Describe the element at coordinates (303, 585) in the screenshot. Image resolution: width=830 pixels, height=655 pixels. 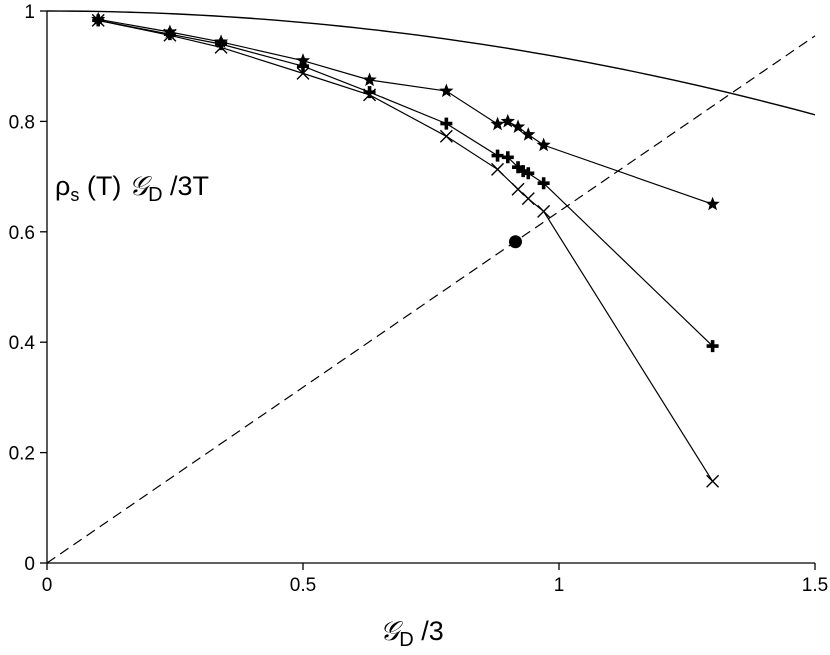
I see `x-tick-label: 0.5` at that location.